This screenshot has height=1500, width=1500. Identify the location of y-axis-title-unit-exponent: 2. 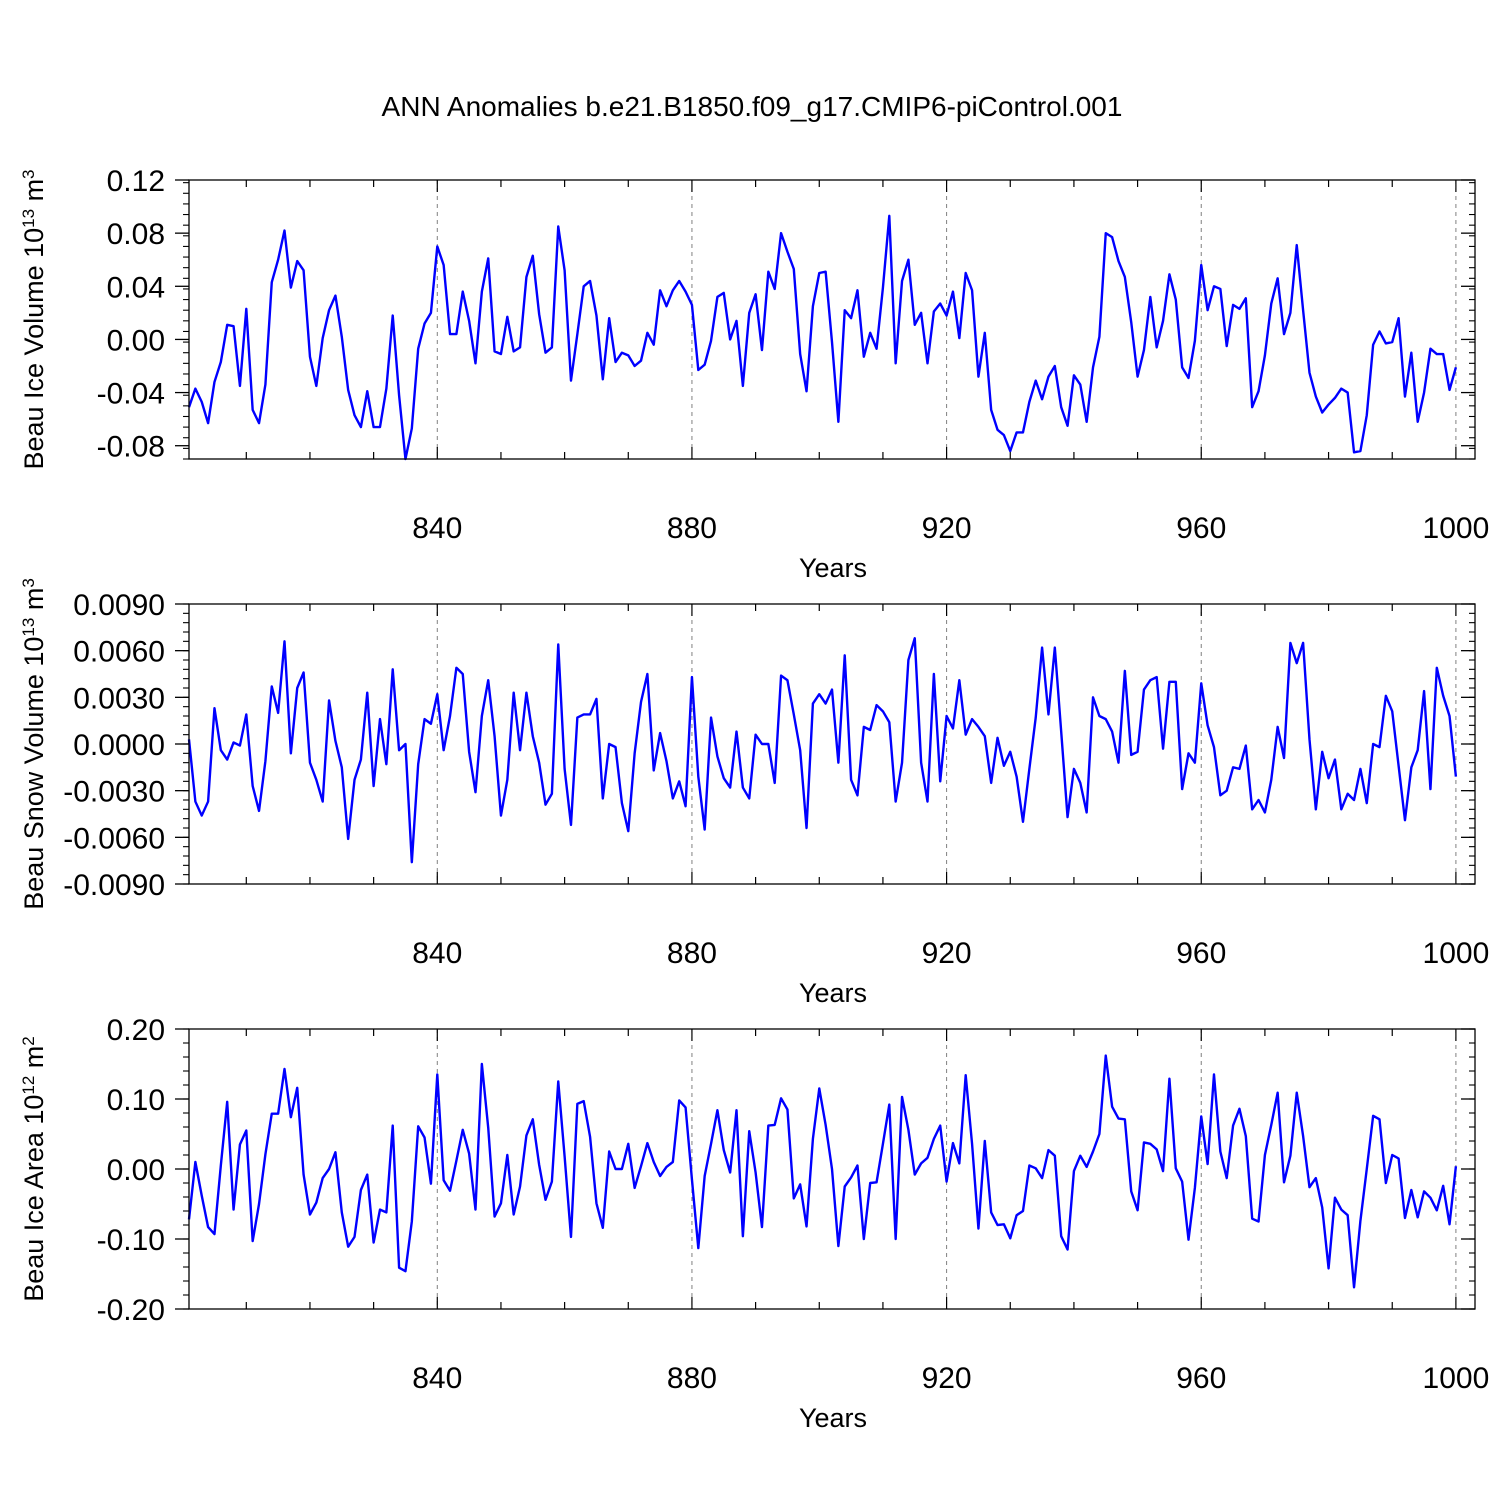
(28, 1040).